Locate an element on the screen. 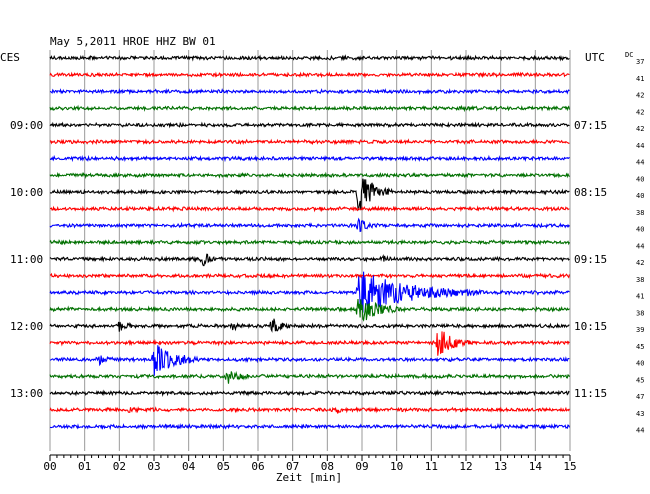 The width and height of the screenshot is (650, 494). dc-value: 39 is located at coordinates (640, 330).